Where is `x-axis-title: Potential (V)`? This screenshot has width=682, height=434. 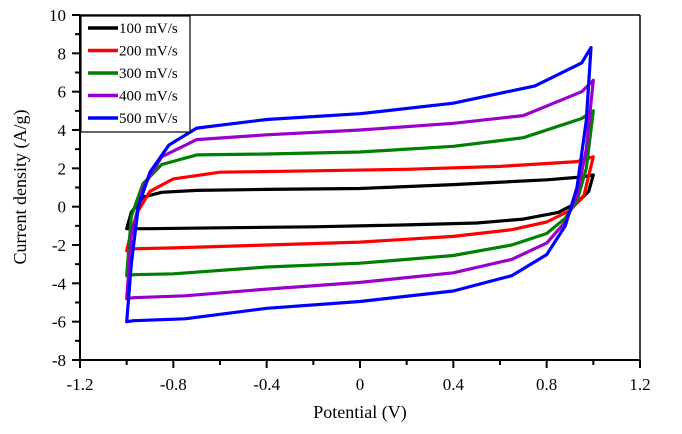
x-axis-title: Potential (V) is located at coordinates (359, 412).